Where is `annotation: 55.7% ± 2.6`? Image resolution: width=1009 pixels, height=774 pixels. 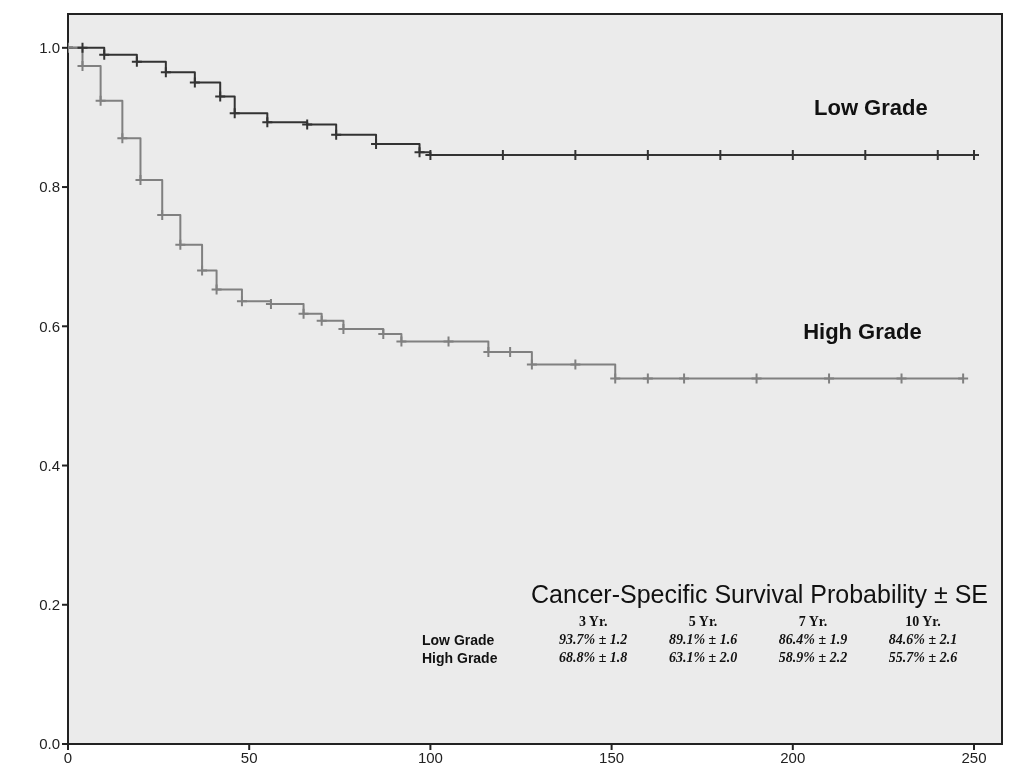 annotation: 55.7% ± 2.6 is located at coordinates (923, 658).